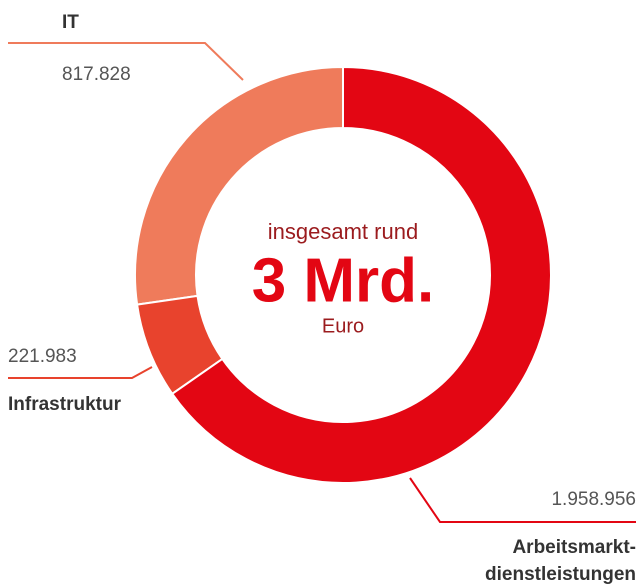  Describe the element at coordinates (96, 74) in the screenshot. I see `value-label: 817.828` at that location.